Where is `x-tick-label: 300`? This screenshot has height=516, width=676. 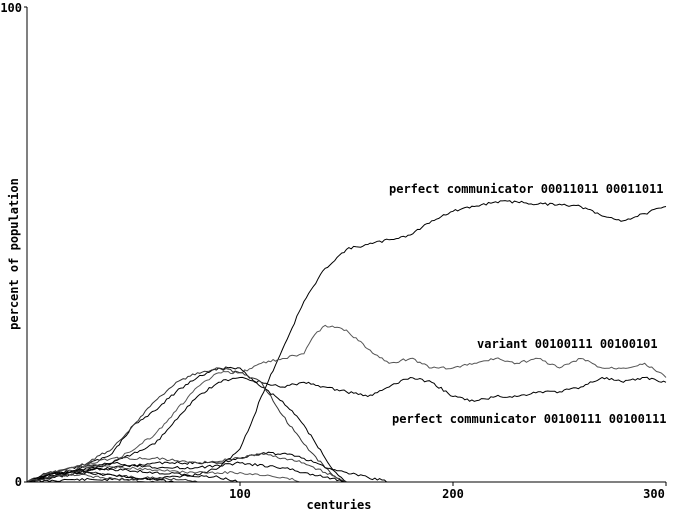
x-tick-label: 300 is located at coordinates (654, 494).